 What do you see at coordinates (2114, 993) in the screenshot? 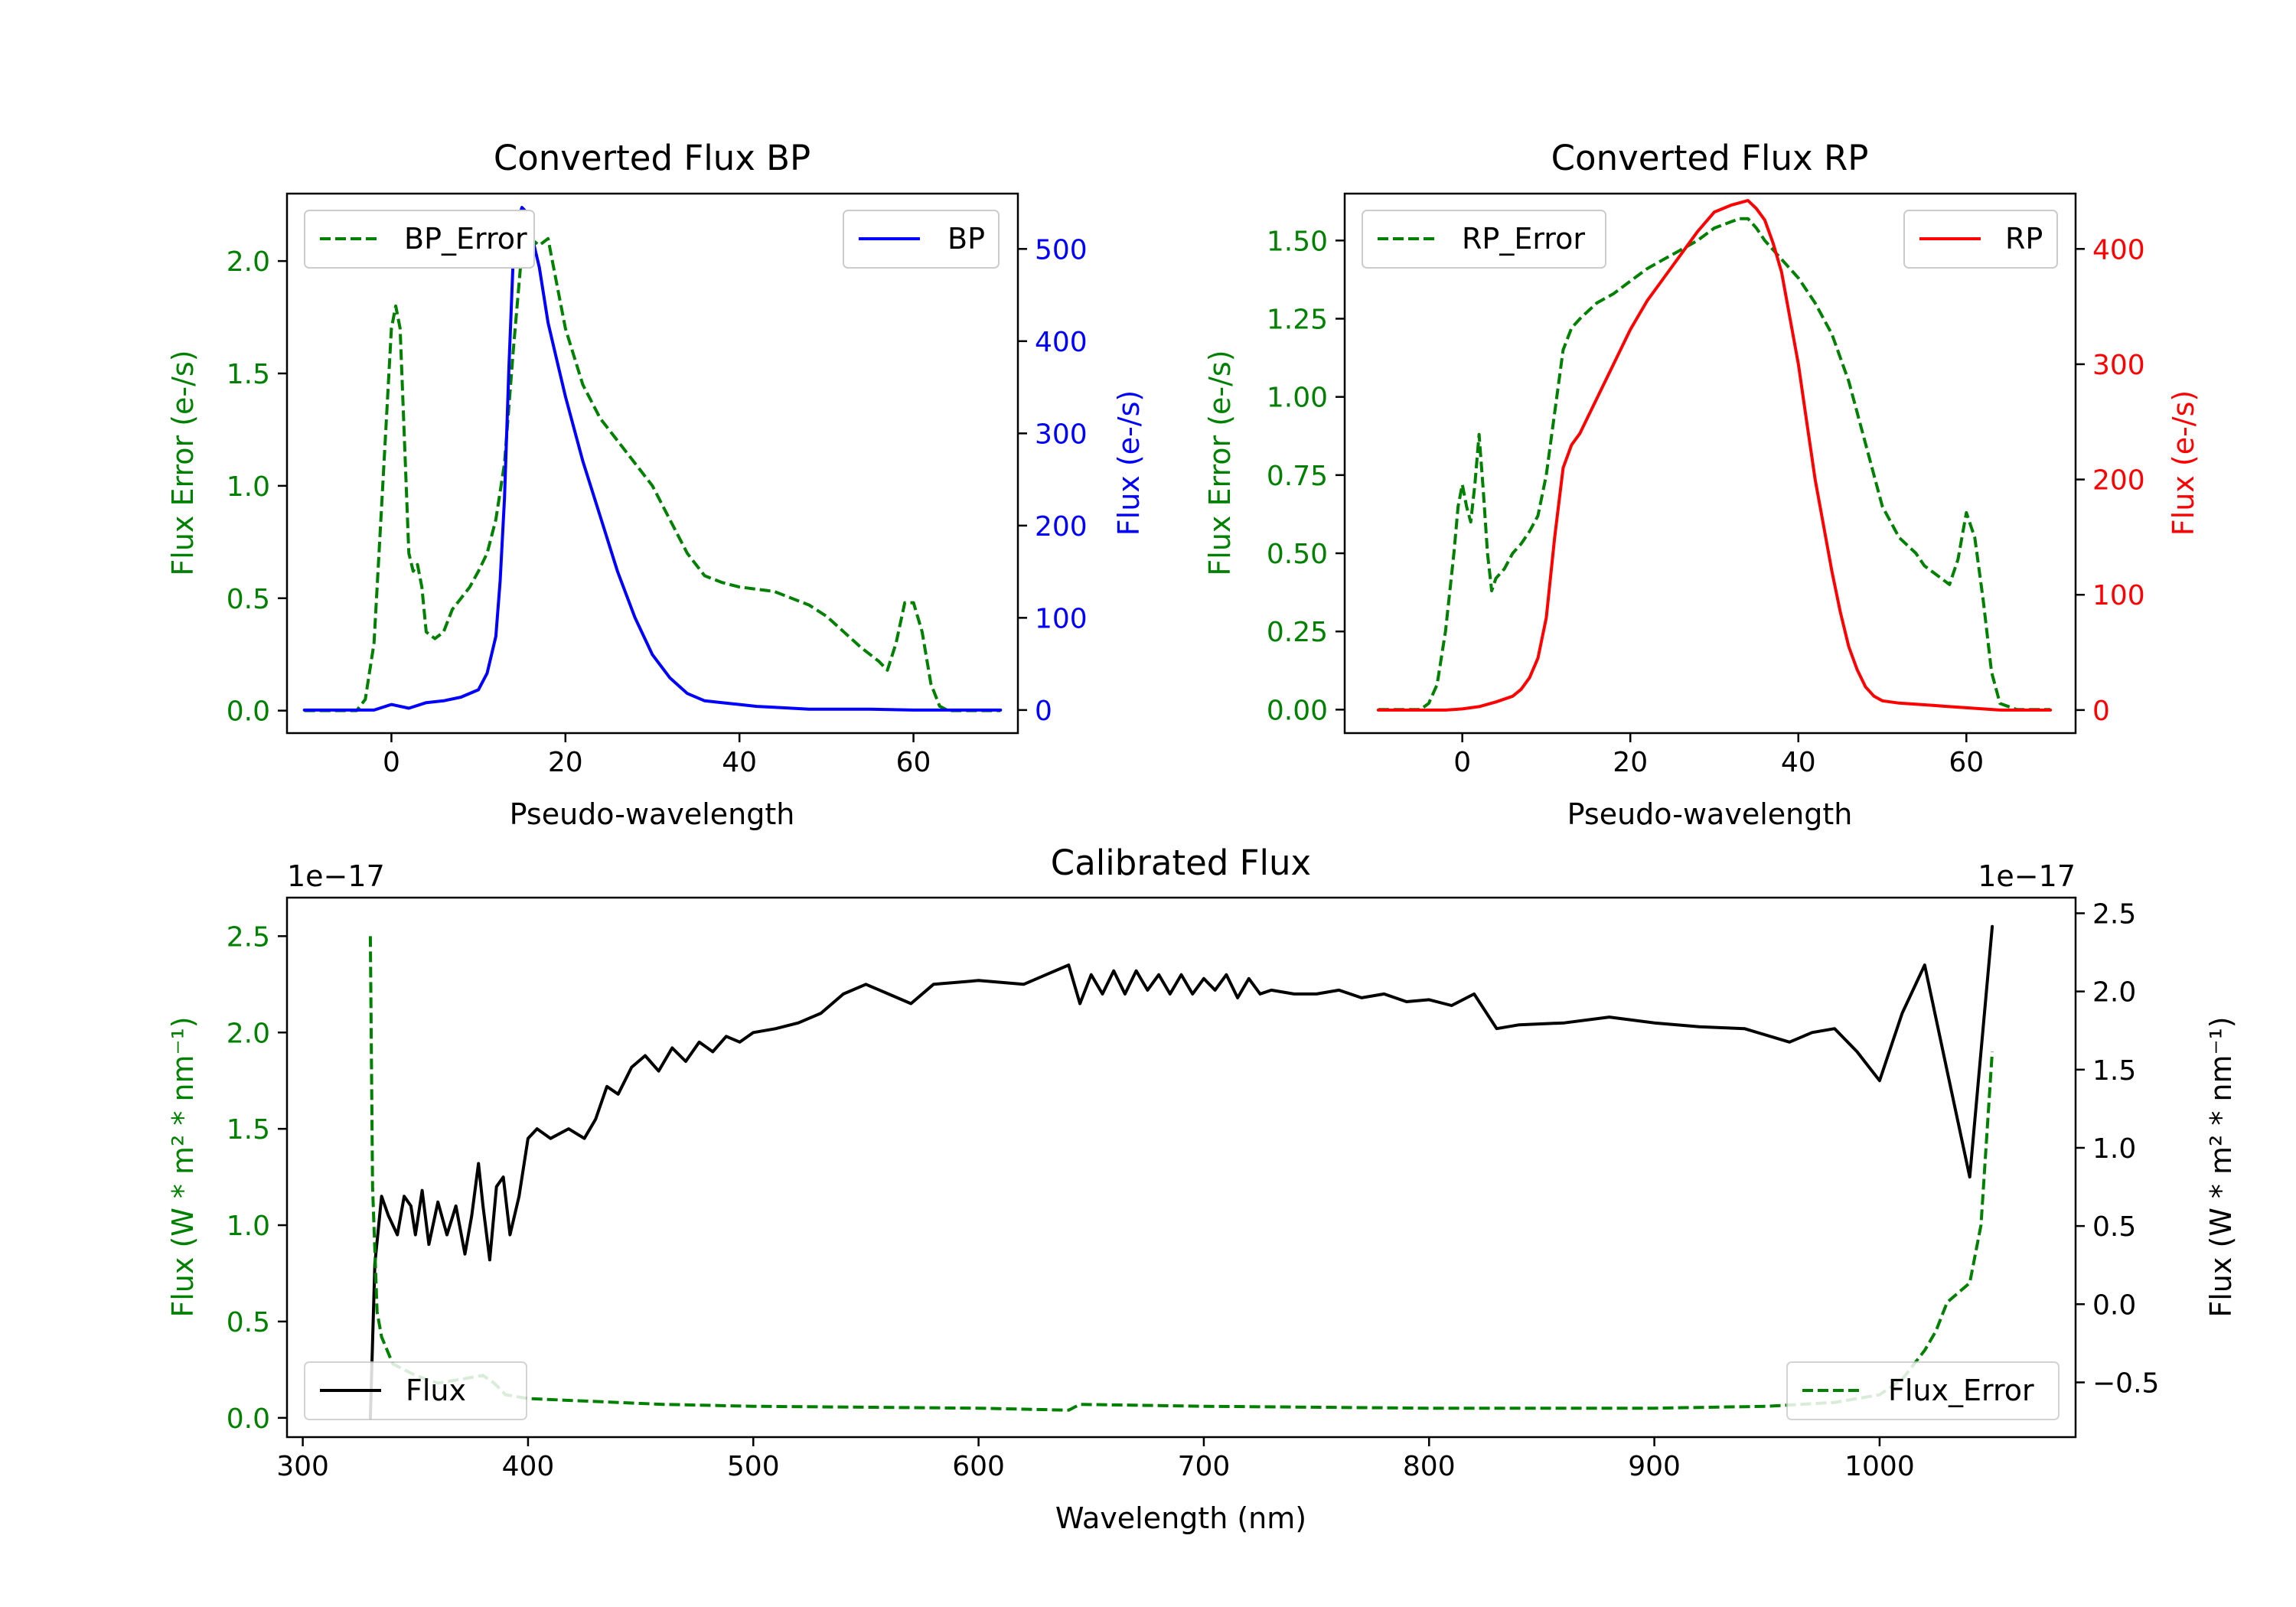
I see `cal-right-y-tick-label: 2.0` at bounding box center [2114, 993].